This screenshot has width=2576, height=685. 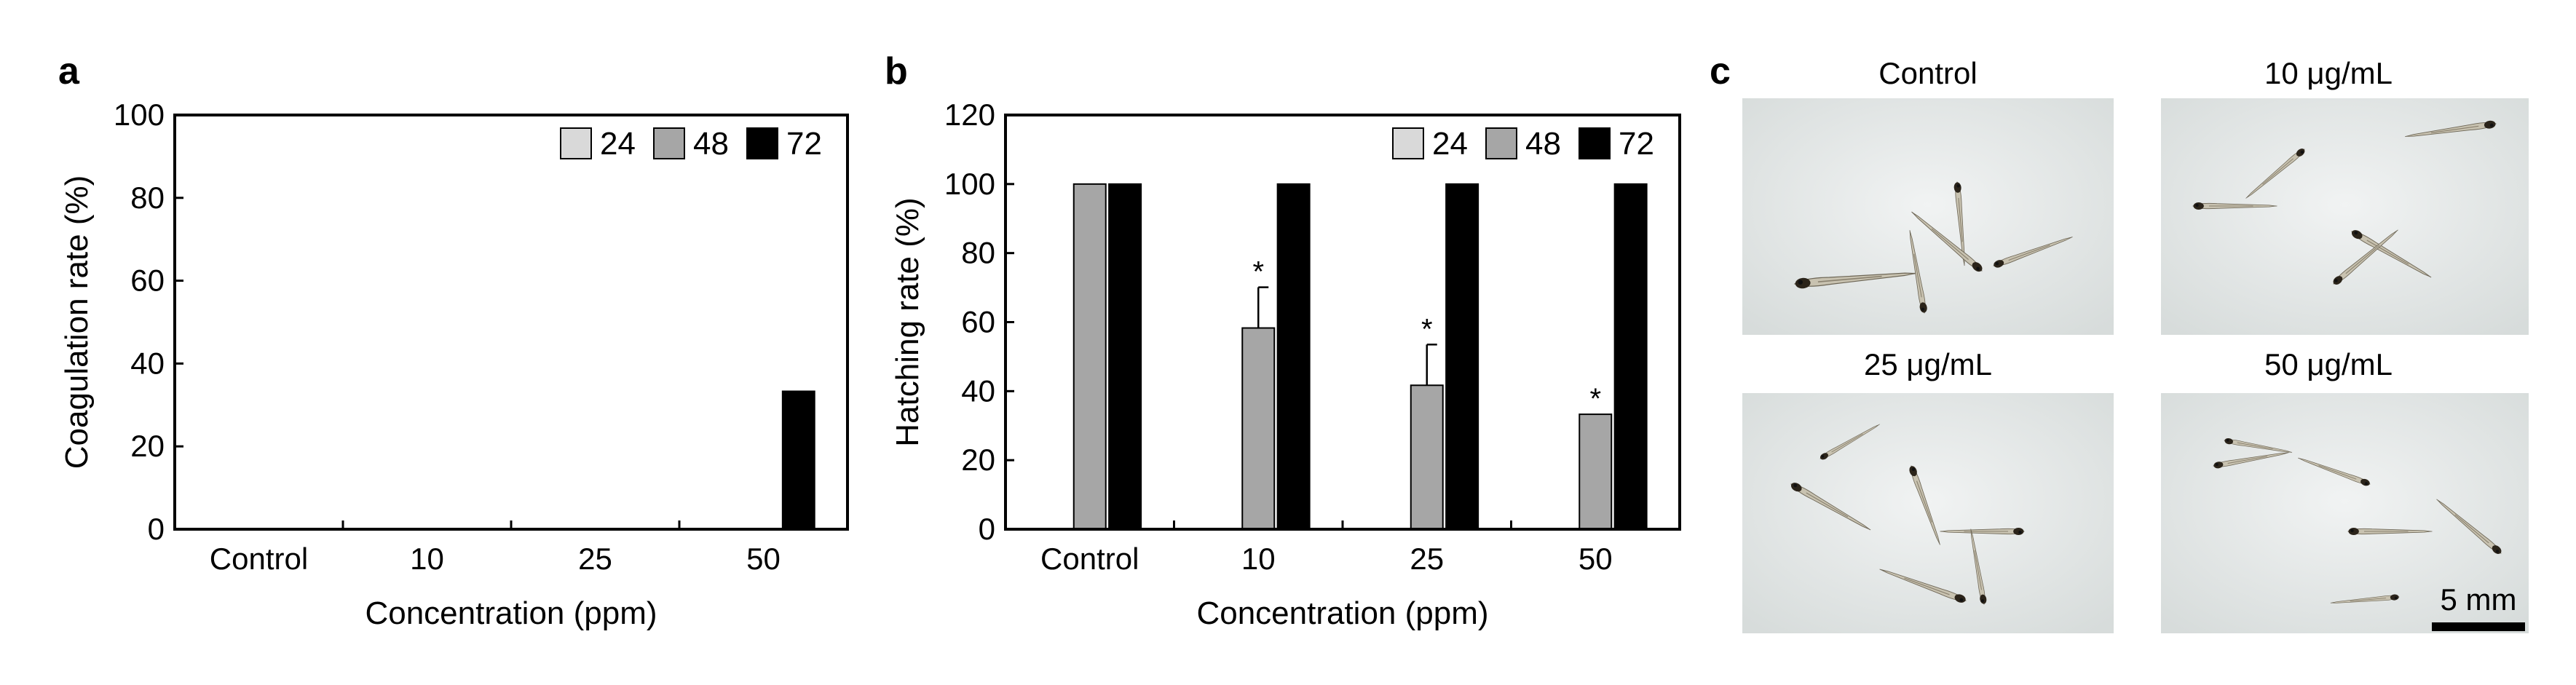 What do you see at coordinates (77, 322) in the screenshot?
I see `chart-a-y-axis-title: Coagulation rate (%)` at bounding box center [77, 322].